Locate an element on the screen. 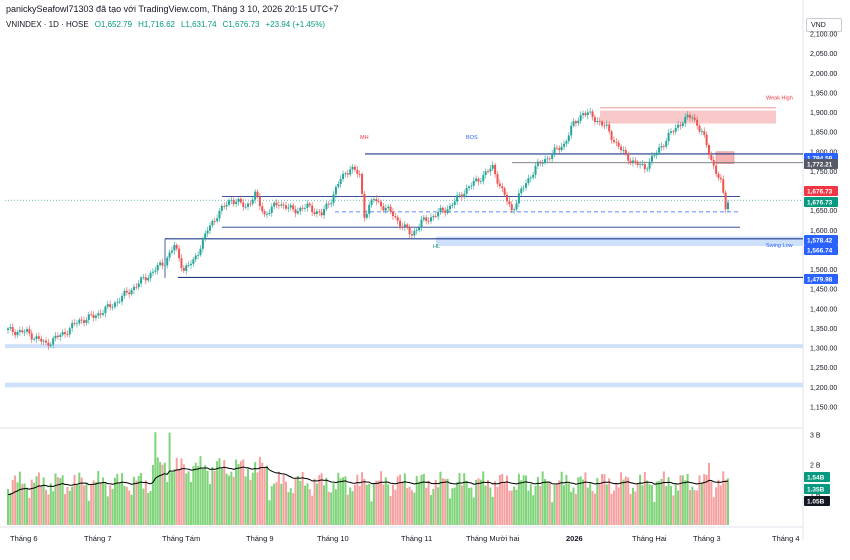  price-tag is located at coordinates (821, 164).